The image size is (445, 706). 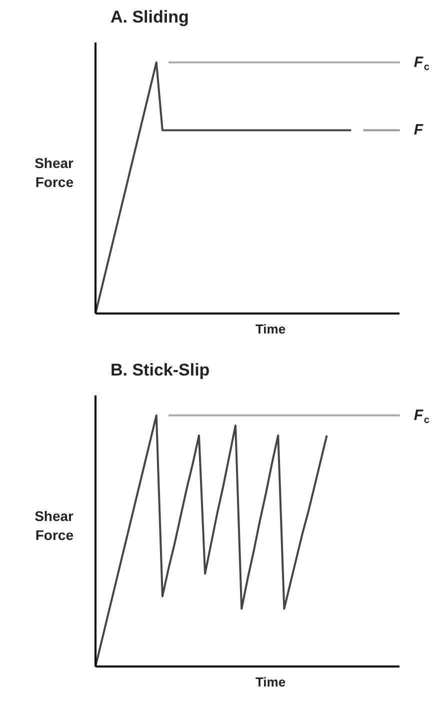 I want to click on chart-title: B. Stick-Slip, so click(x=160, y=370).